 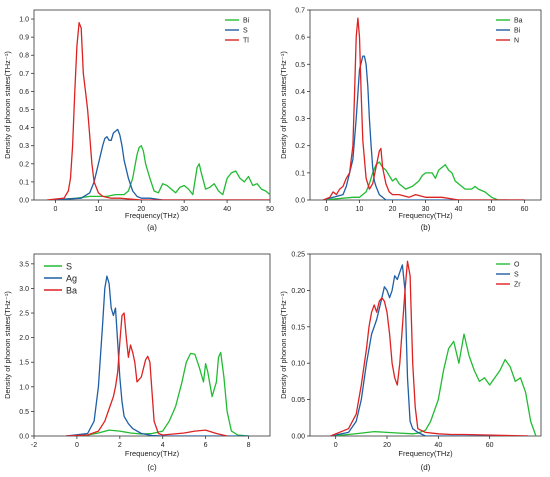 What do you see at coordinates (120, 445) in the screenshot?
I see `x-tick-label: 2` at bounding box center [120, 445].